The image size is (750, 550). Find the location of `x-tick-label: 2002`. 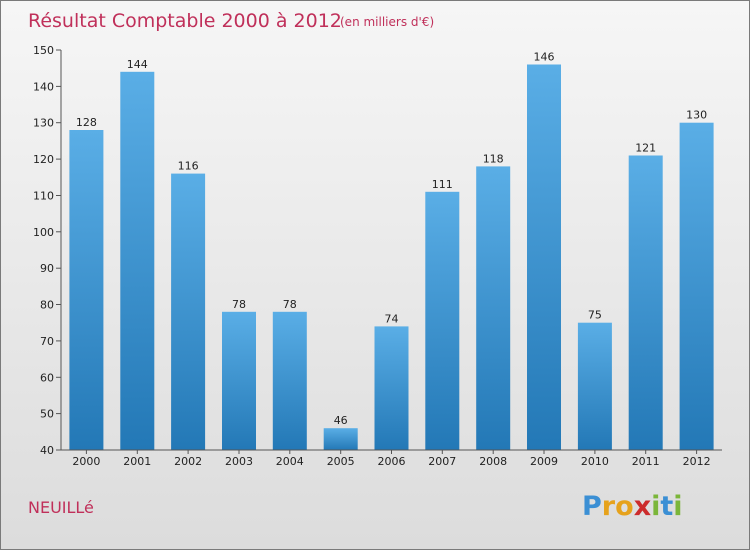

x-tick-label: 2002 is located at coordinates (188, 461).